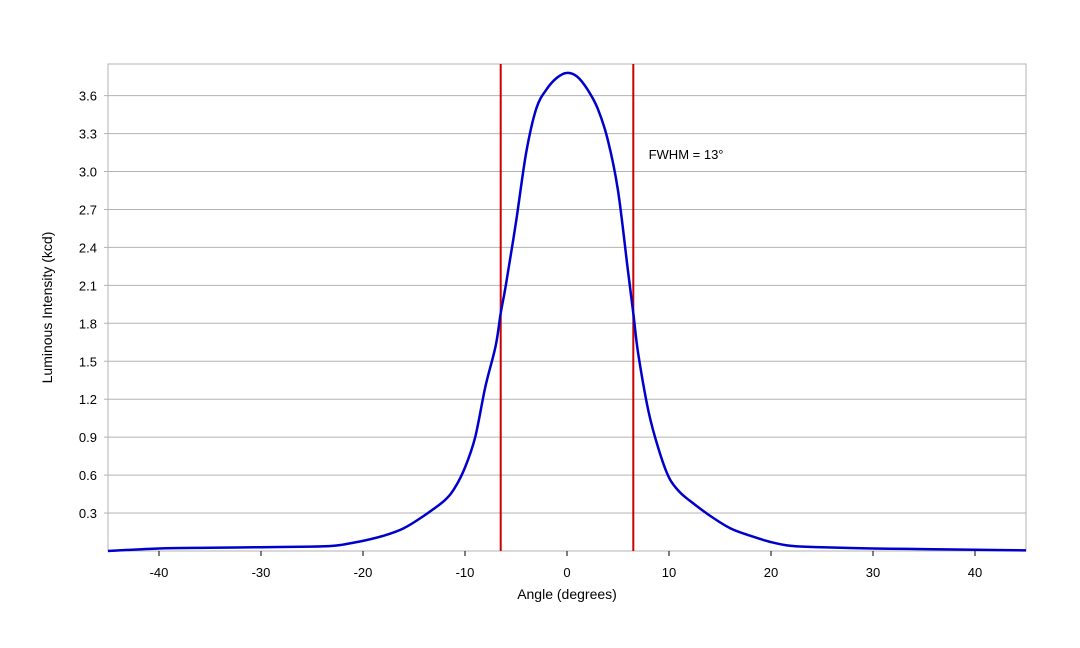  What do you see at coordinates (363, 572) in the screenshot?
I see `x-tick-label: -20` at bounding box center [363, 572].